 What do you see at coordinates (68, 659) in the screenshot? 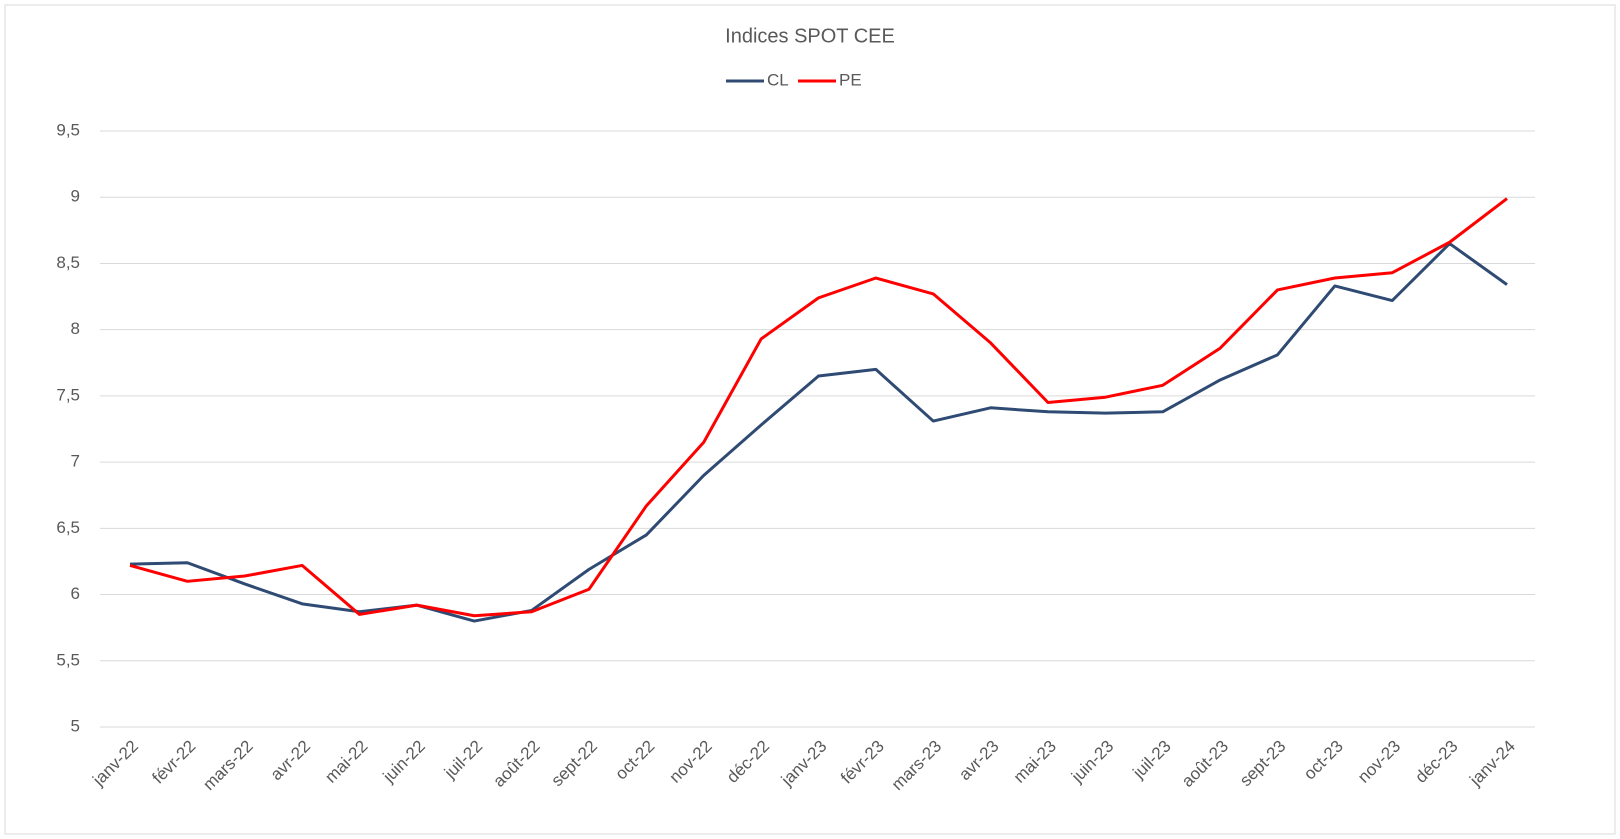
I see `y-tick-label: 5,5` at bounding box center [68, 659].